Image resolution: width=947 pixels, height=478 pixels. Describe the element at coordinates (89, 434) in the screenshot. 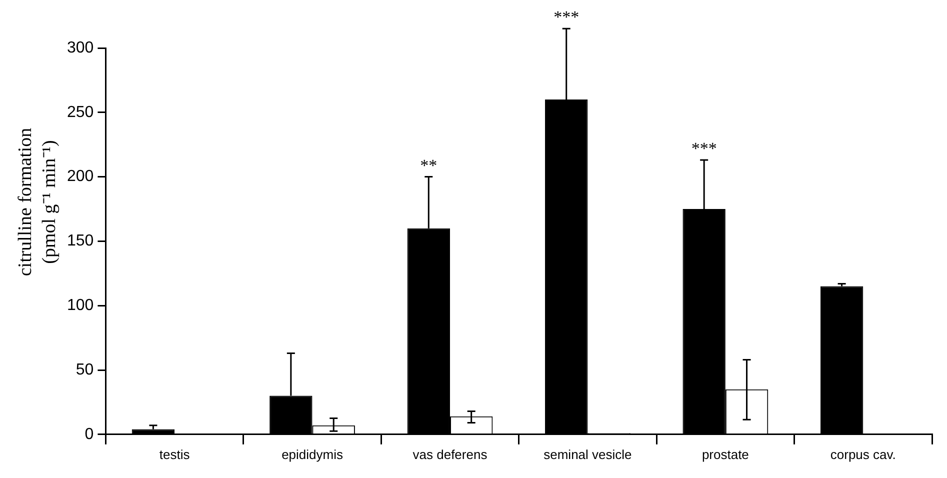

I see `y-tick-label: 0` at that location.